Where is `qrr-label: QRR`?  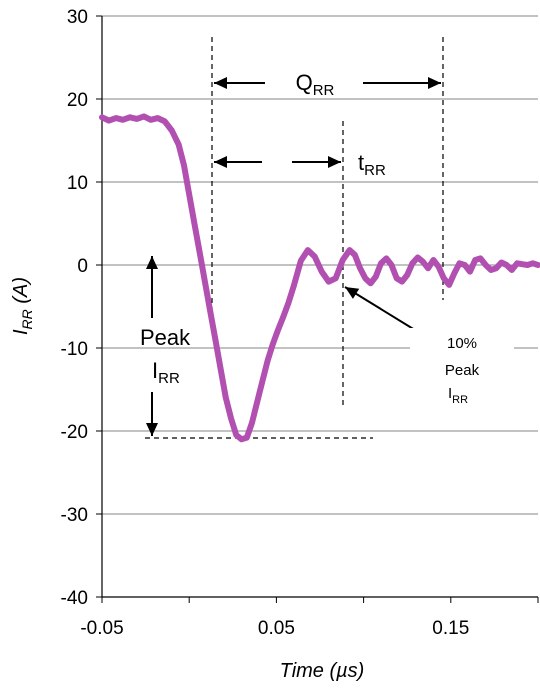 qrr-label: QRR is located at coordinates (315, 84).